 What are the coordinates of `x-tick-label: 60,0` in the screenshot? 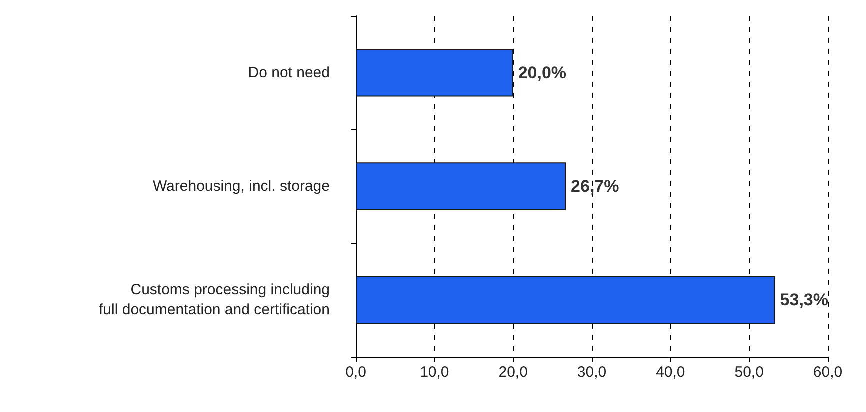 It's located at (828, 372).